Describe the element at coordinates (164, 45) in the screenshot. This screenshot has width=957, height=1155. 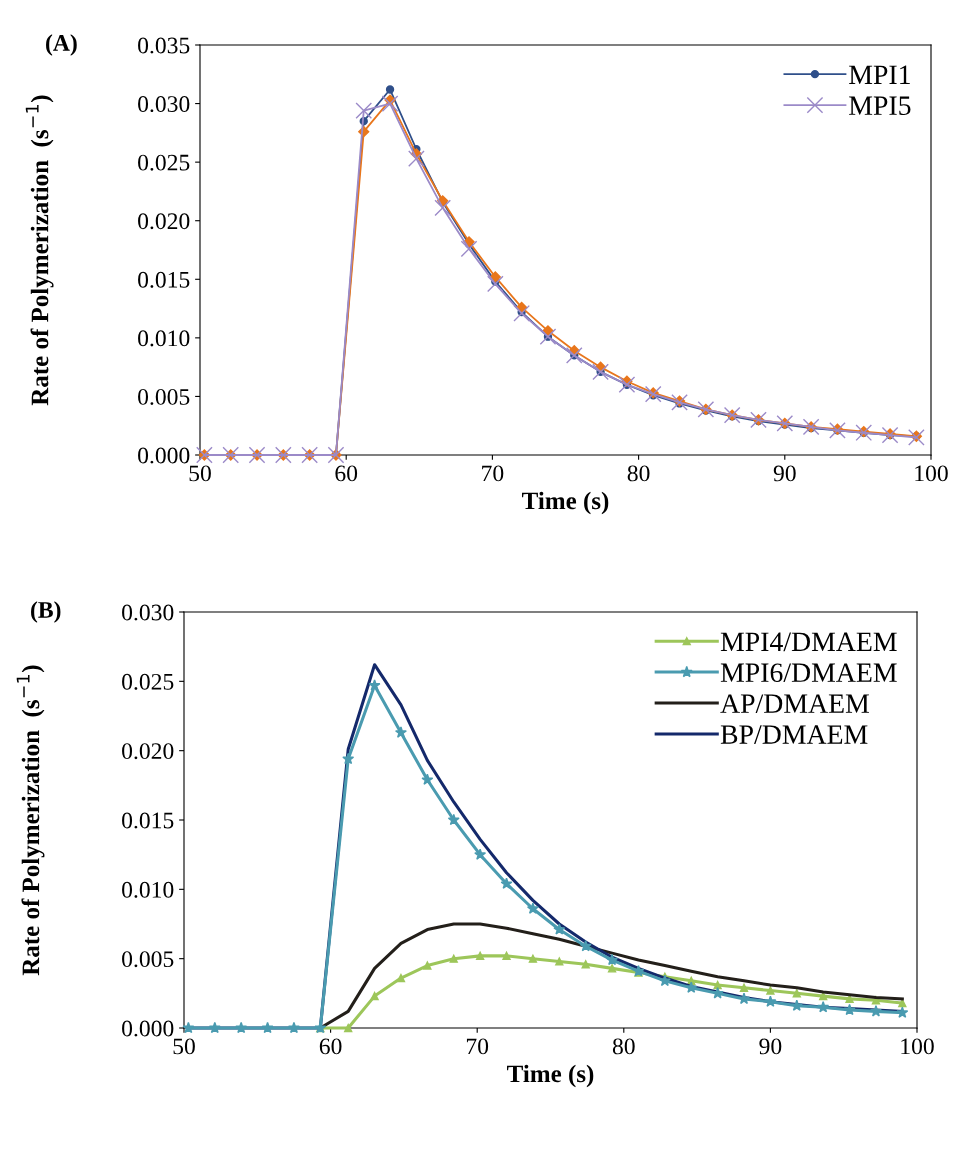
I see `y-tick-label: 0.035` at that location.